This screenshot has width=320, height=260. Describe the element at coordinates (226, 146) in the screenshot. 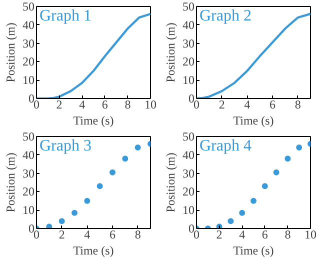

I see `chart-title: Graph 4` at that location.